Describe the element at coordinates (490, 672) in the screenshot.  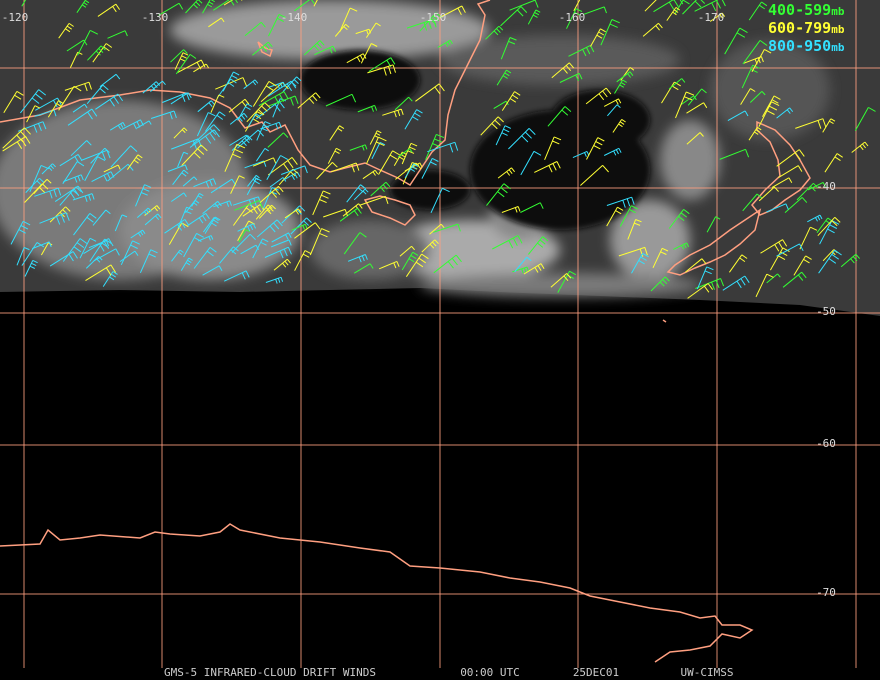
I see `footer-text: 00:00 UTC` at that location.